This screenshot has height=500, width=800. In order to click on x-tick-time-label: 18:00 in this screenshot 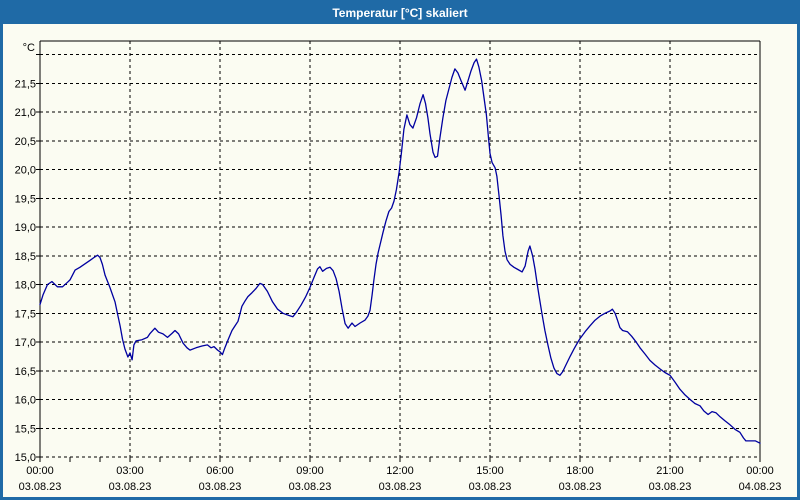, I will do `click(580, 471)`.